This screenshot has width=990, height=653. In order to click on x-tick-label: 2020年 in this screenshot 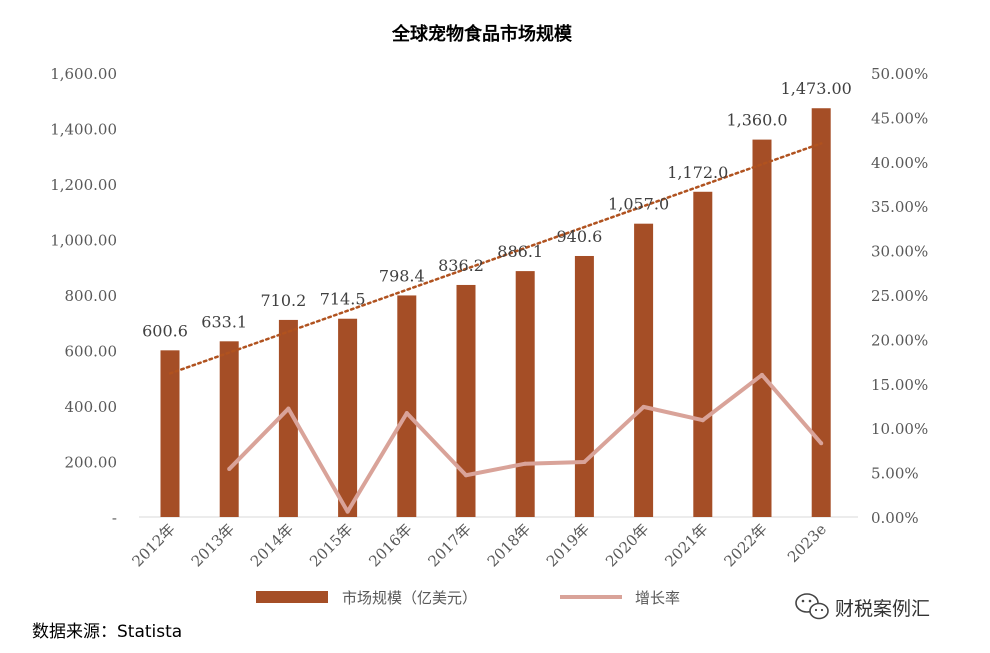, I will do `click(627, 545)`.